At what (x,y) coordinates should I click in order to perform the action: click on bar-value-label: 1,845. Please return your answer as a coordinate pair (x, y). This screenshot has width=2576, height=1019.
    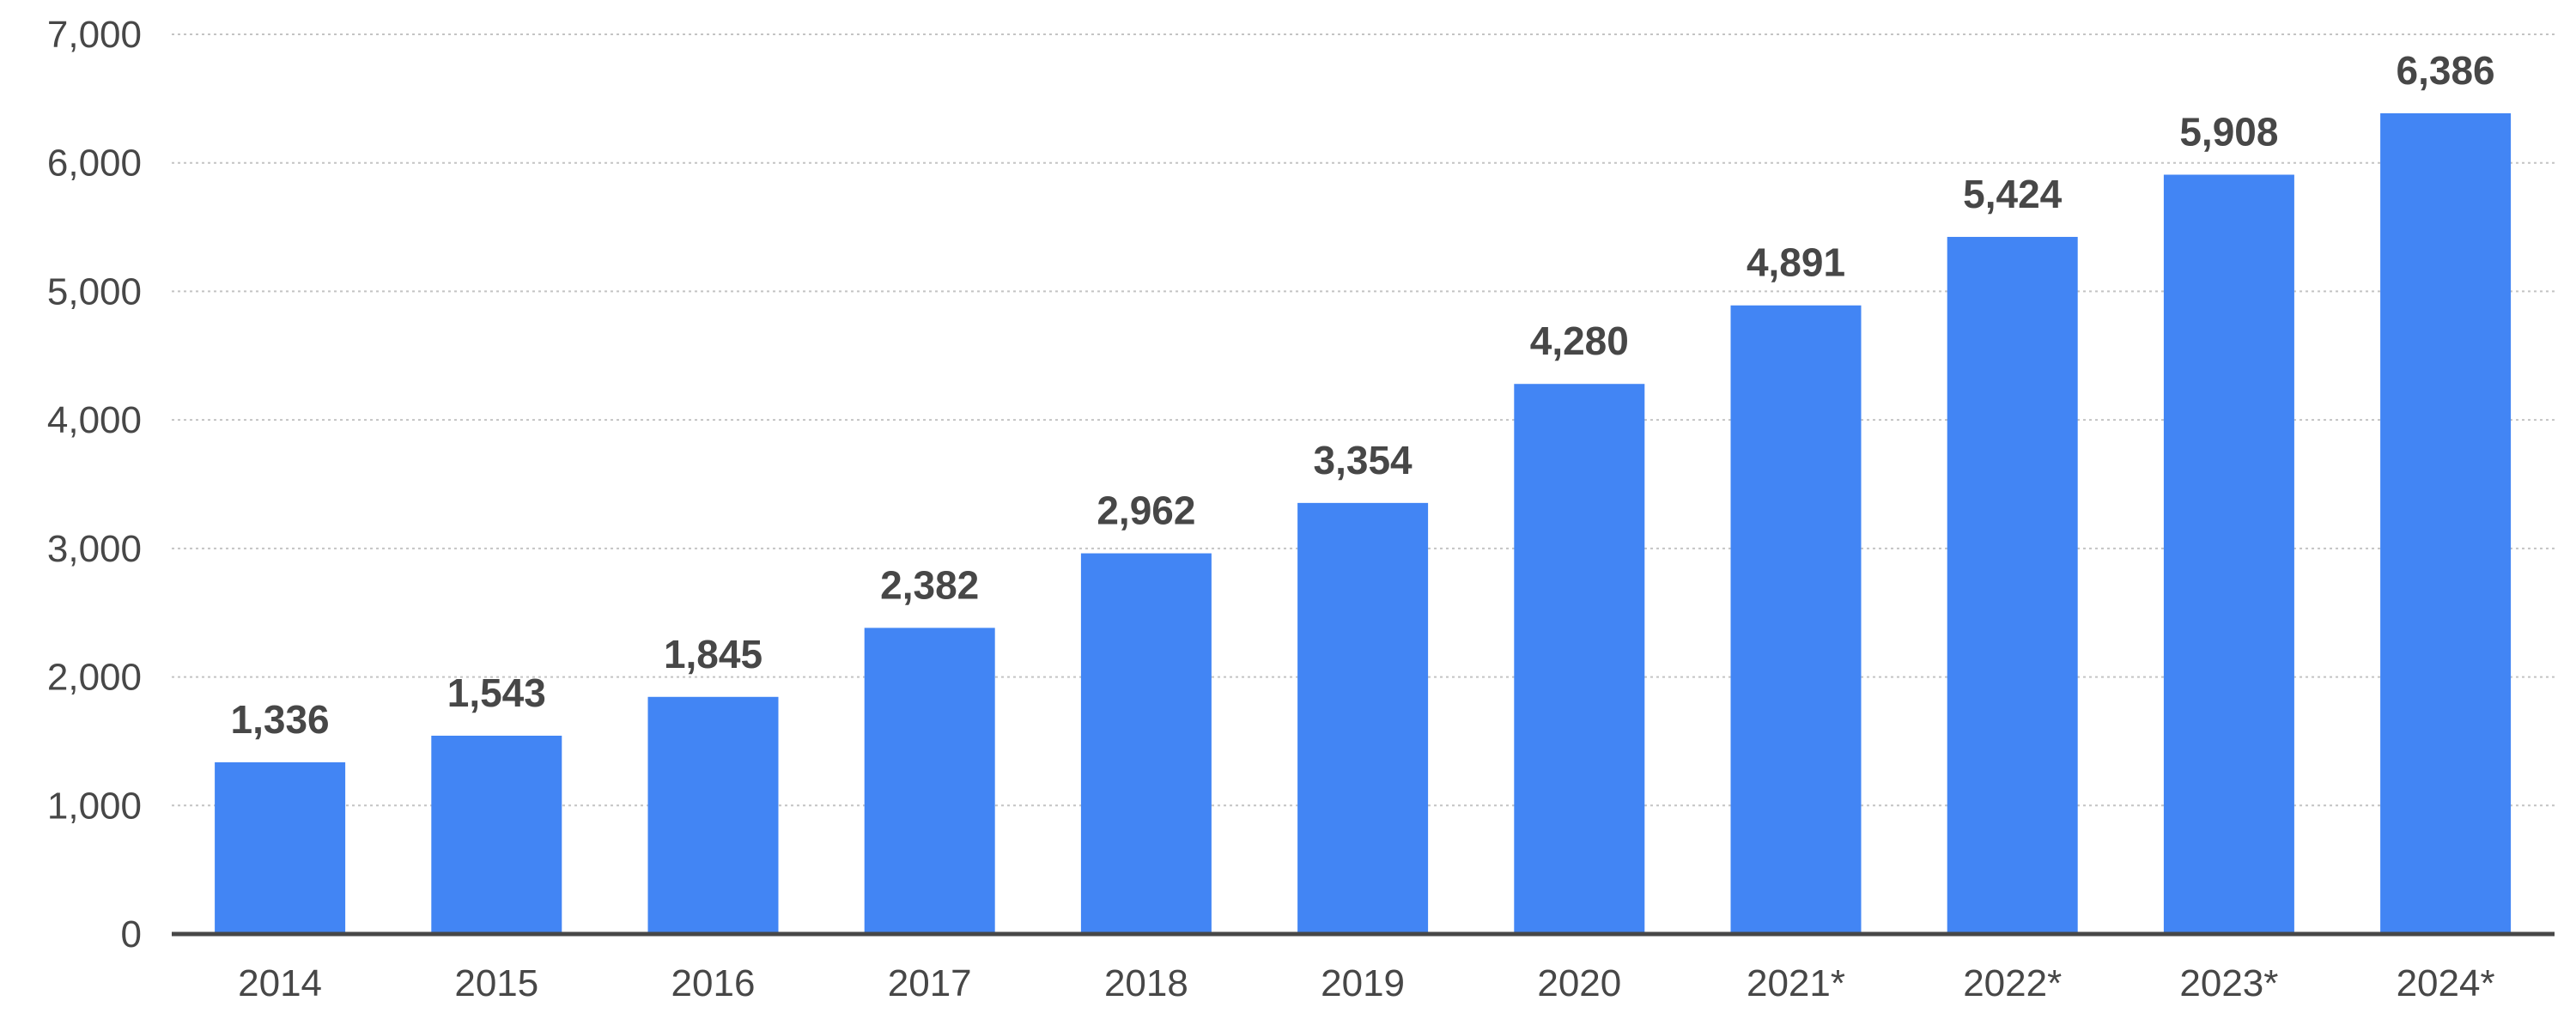
    Looking at the image, I should click on (713, 654).